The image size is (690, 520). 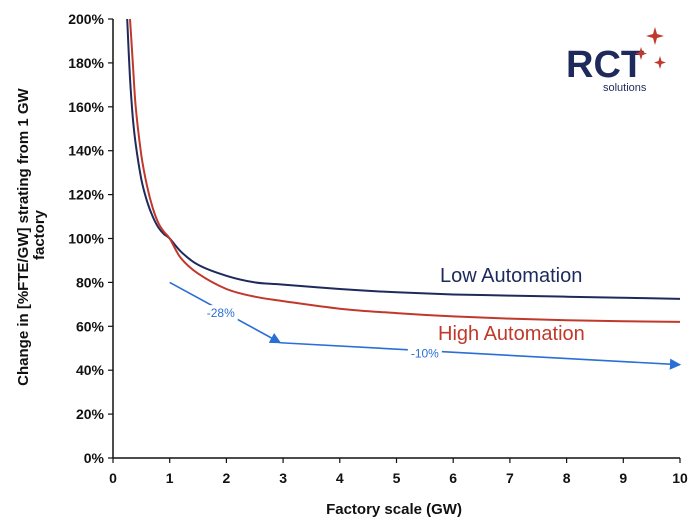 What do you see at coordinates (90, 282) in the screenshot?
I see `y-tick-label: 80%` at bounding box center [90, 282].